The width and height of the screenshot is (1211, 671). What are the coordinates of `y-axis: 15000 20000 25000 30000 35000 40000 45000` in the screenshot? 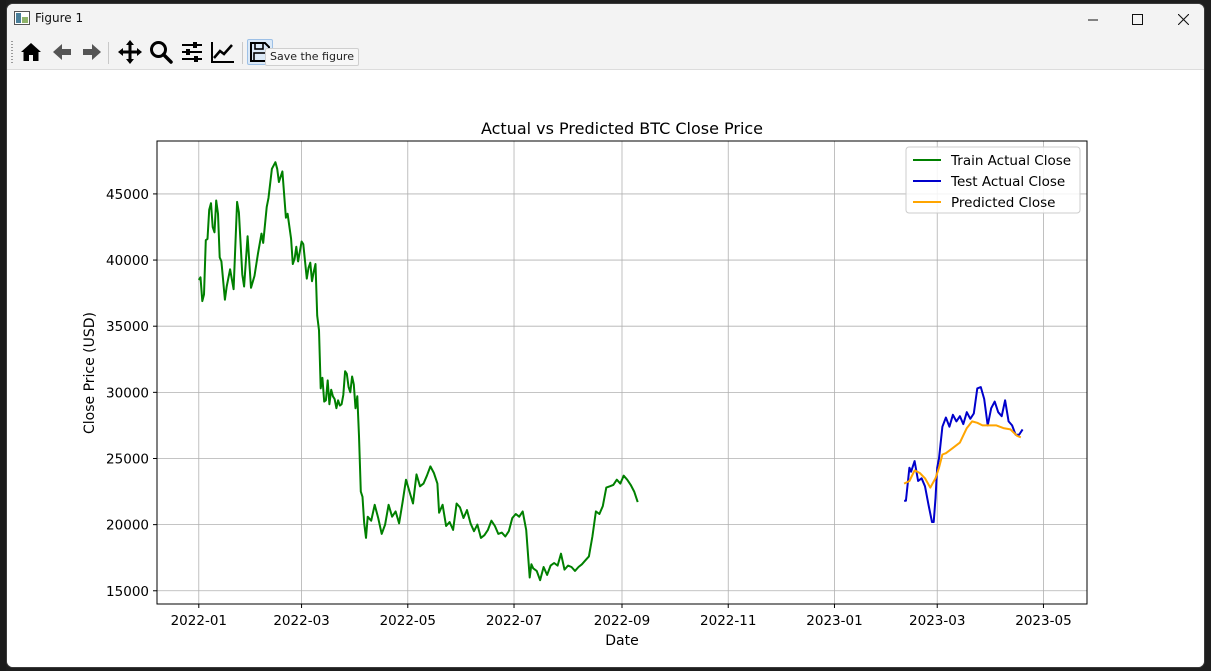 It's located at (131, 393).